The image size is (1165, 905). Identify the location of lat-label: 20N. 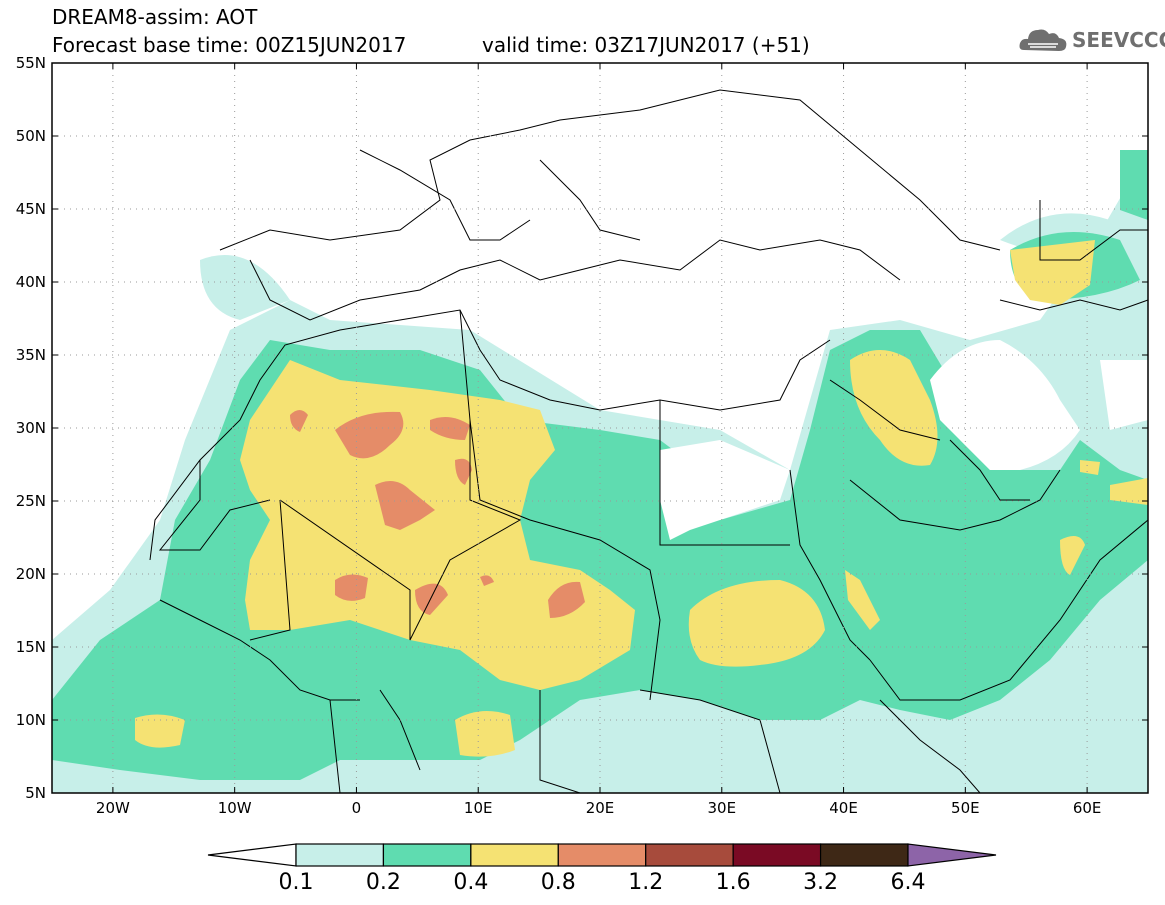
(31, 574).